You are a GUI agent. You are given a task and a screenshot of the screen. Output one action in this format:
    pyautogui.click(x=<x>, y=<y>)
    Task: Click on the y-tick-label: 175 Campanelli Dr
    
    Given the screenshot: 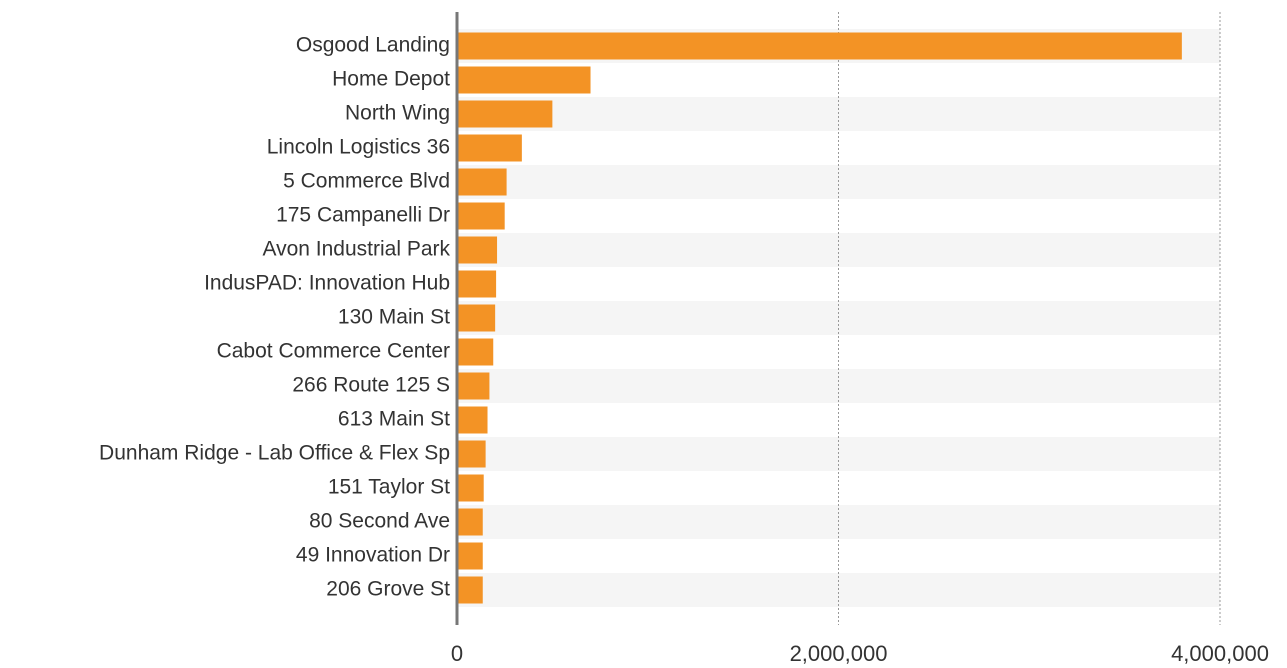 What is the action you would take?
    pyautogui.click(x=363, y=215)
    